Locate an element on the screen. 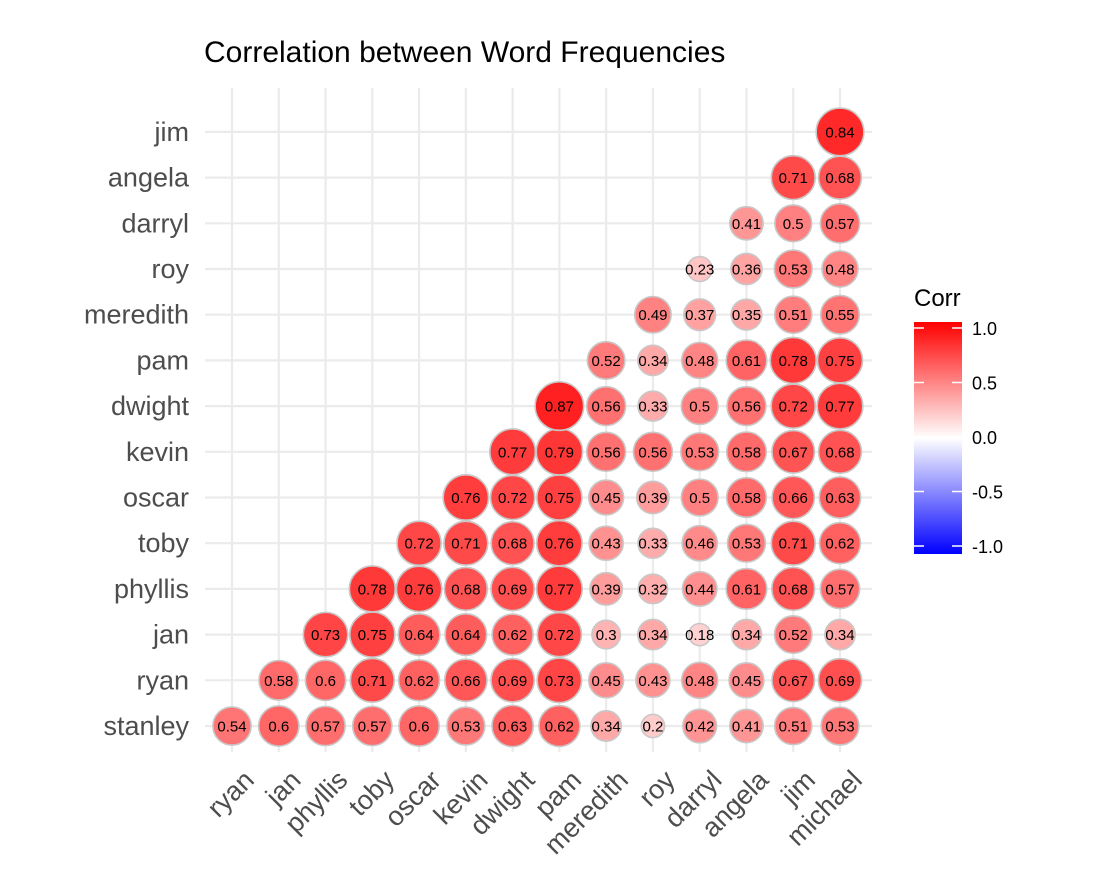 This screenshot has width=1104, height=896. x-tick-label: ryan is located at coordinates (230, 794).